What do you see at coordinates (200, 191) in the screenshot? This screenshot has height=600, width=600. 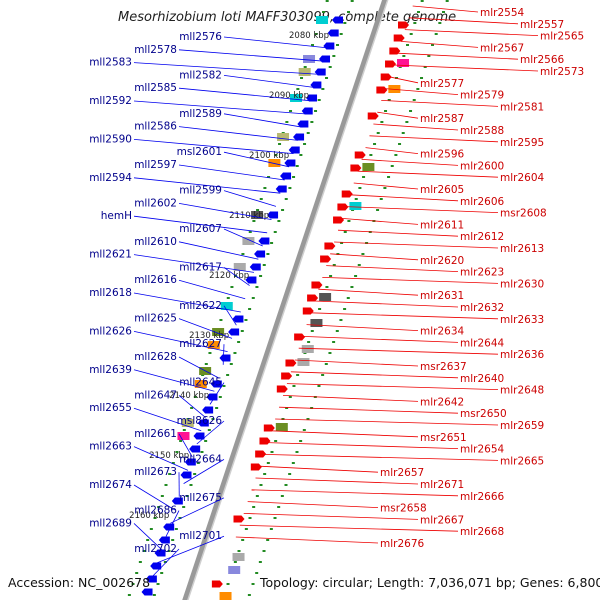 I see `left-gene-label: mll2599` at bounding box center [200, 191].